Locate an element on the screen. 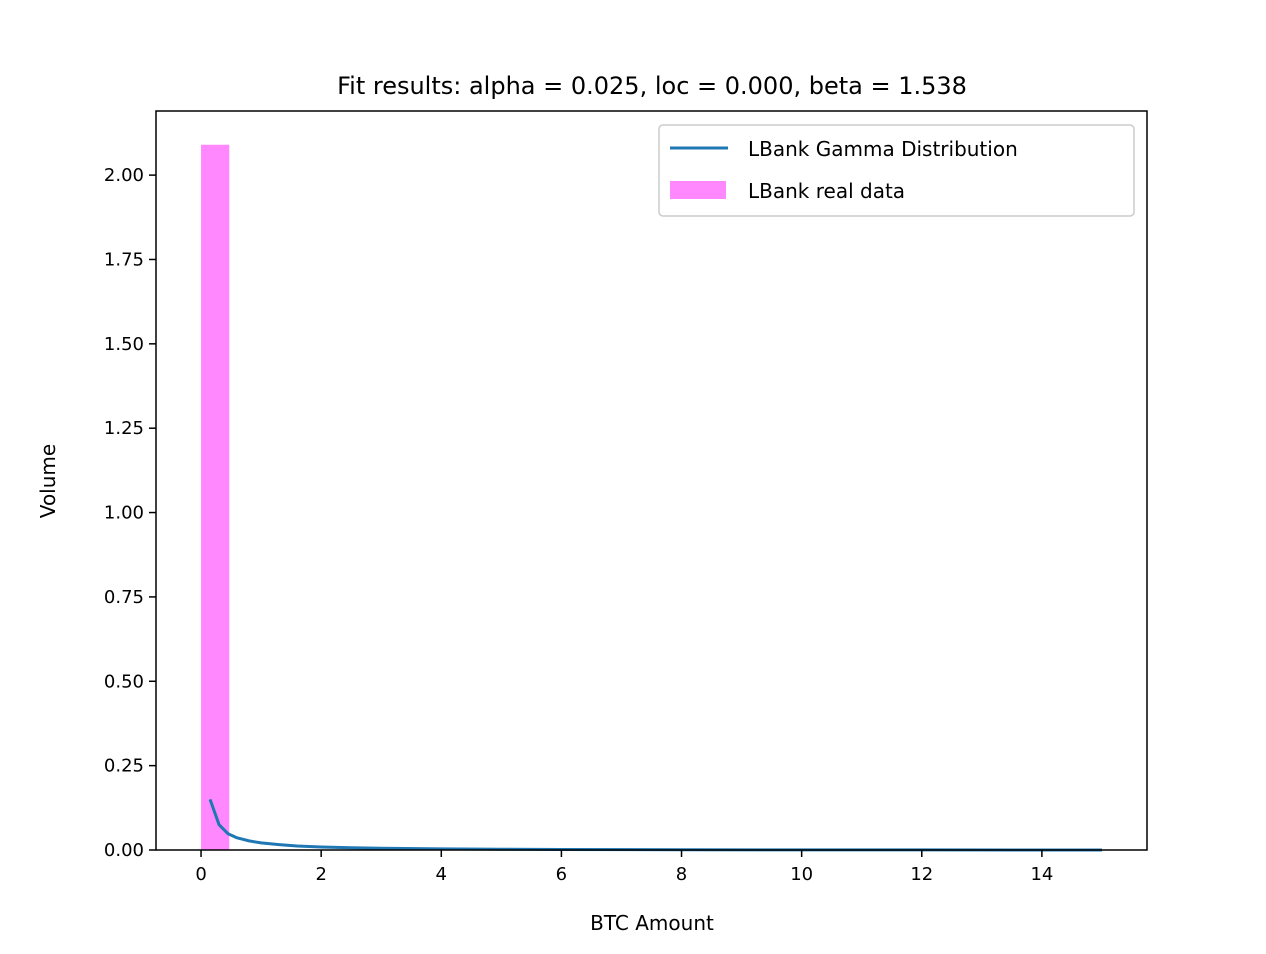  y-tick-label: 1.00 is located at coordinates (124, 513).